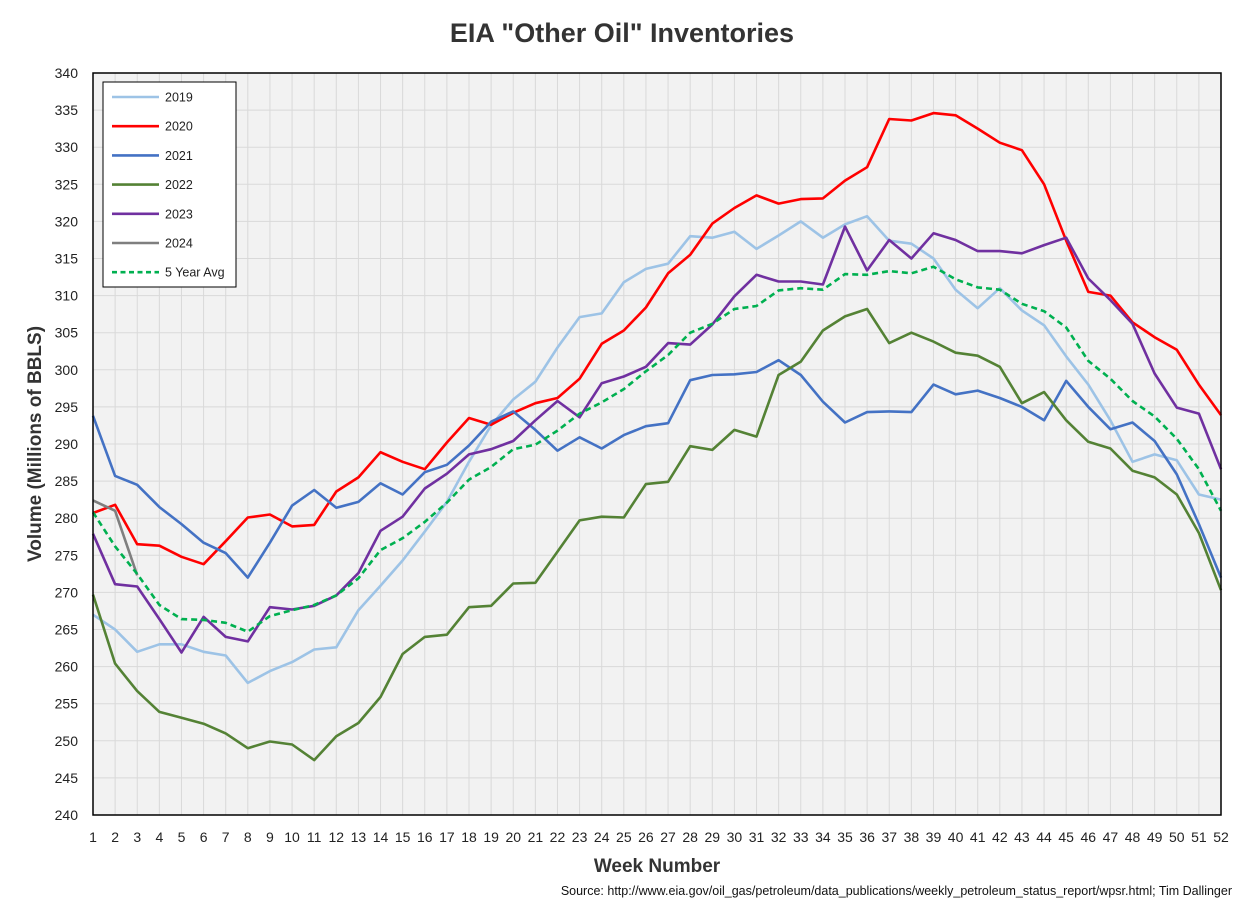  What do you see at coordinates (179, 156) in the screenshot?
I see `legend-label-2021: 2021` at bounding box center [179, 156].